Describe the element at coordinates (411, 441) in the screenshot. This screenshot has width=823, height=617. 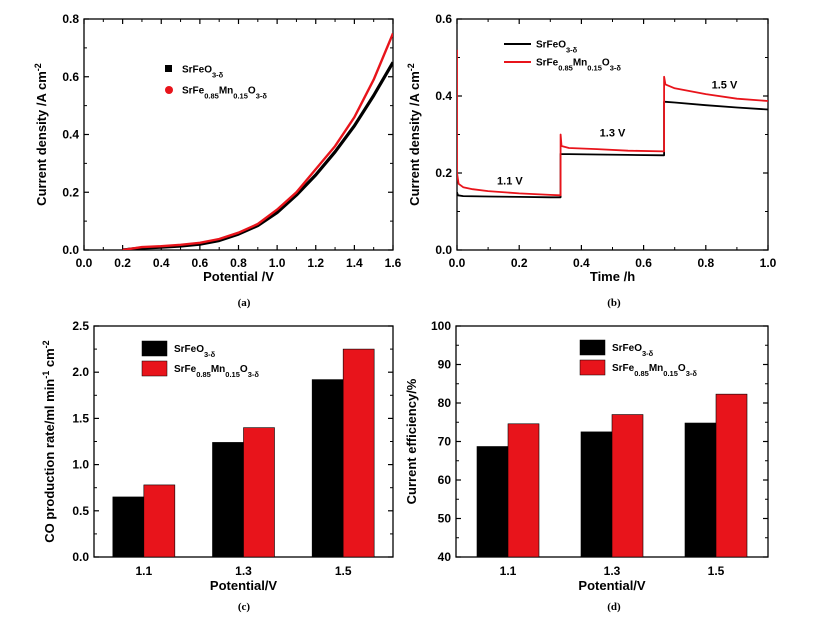
I see `y-axis-title: Current efficiency/%` at that location.